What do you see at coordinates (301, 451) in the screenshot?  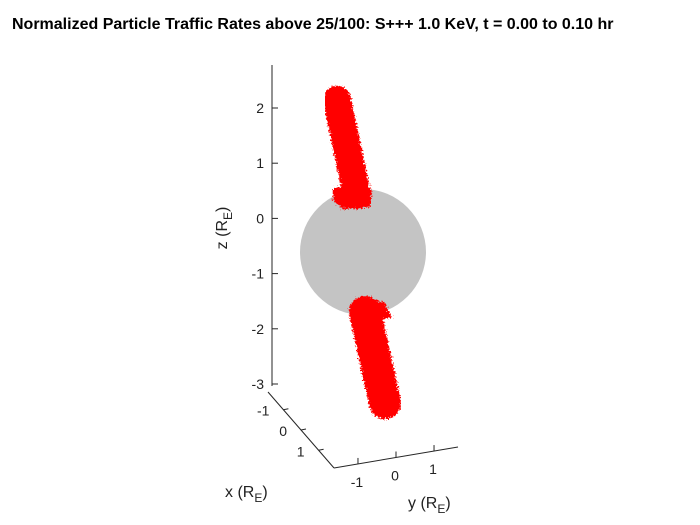 I see `x-tick-label: 1` at bounding box center [301, 451].